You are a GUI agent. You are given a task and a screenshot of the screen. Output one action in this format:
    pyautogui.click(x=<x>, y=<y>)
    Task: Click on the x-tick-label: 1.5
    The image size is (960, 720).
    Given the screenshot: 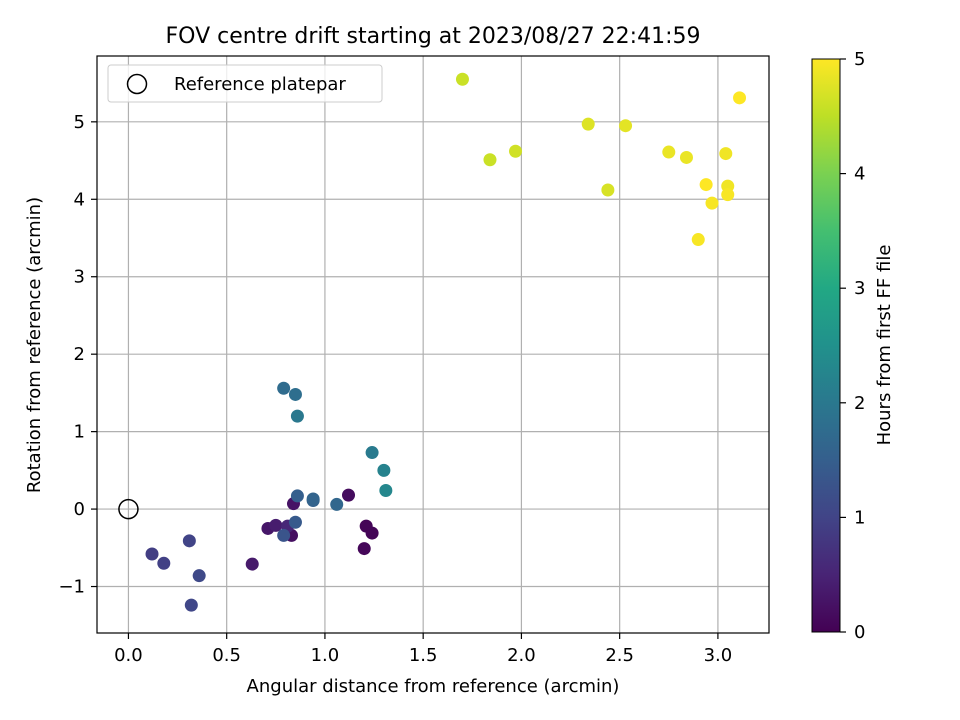 What is the action you would take?
    pyautogui.click(x=423, y=655)
    